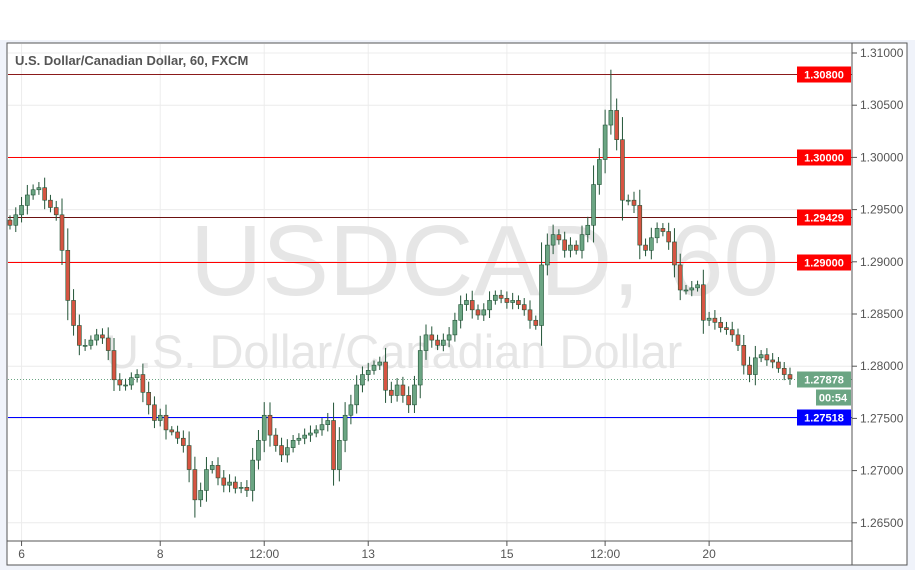 This screenshot has width=915, height=570. Describe the element at coordinates (882, 210) in the screenshot. I see `y-tick-label: 1.29500` at that location.